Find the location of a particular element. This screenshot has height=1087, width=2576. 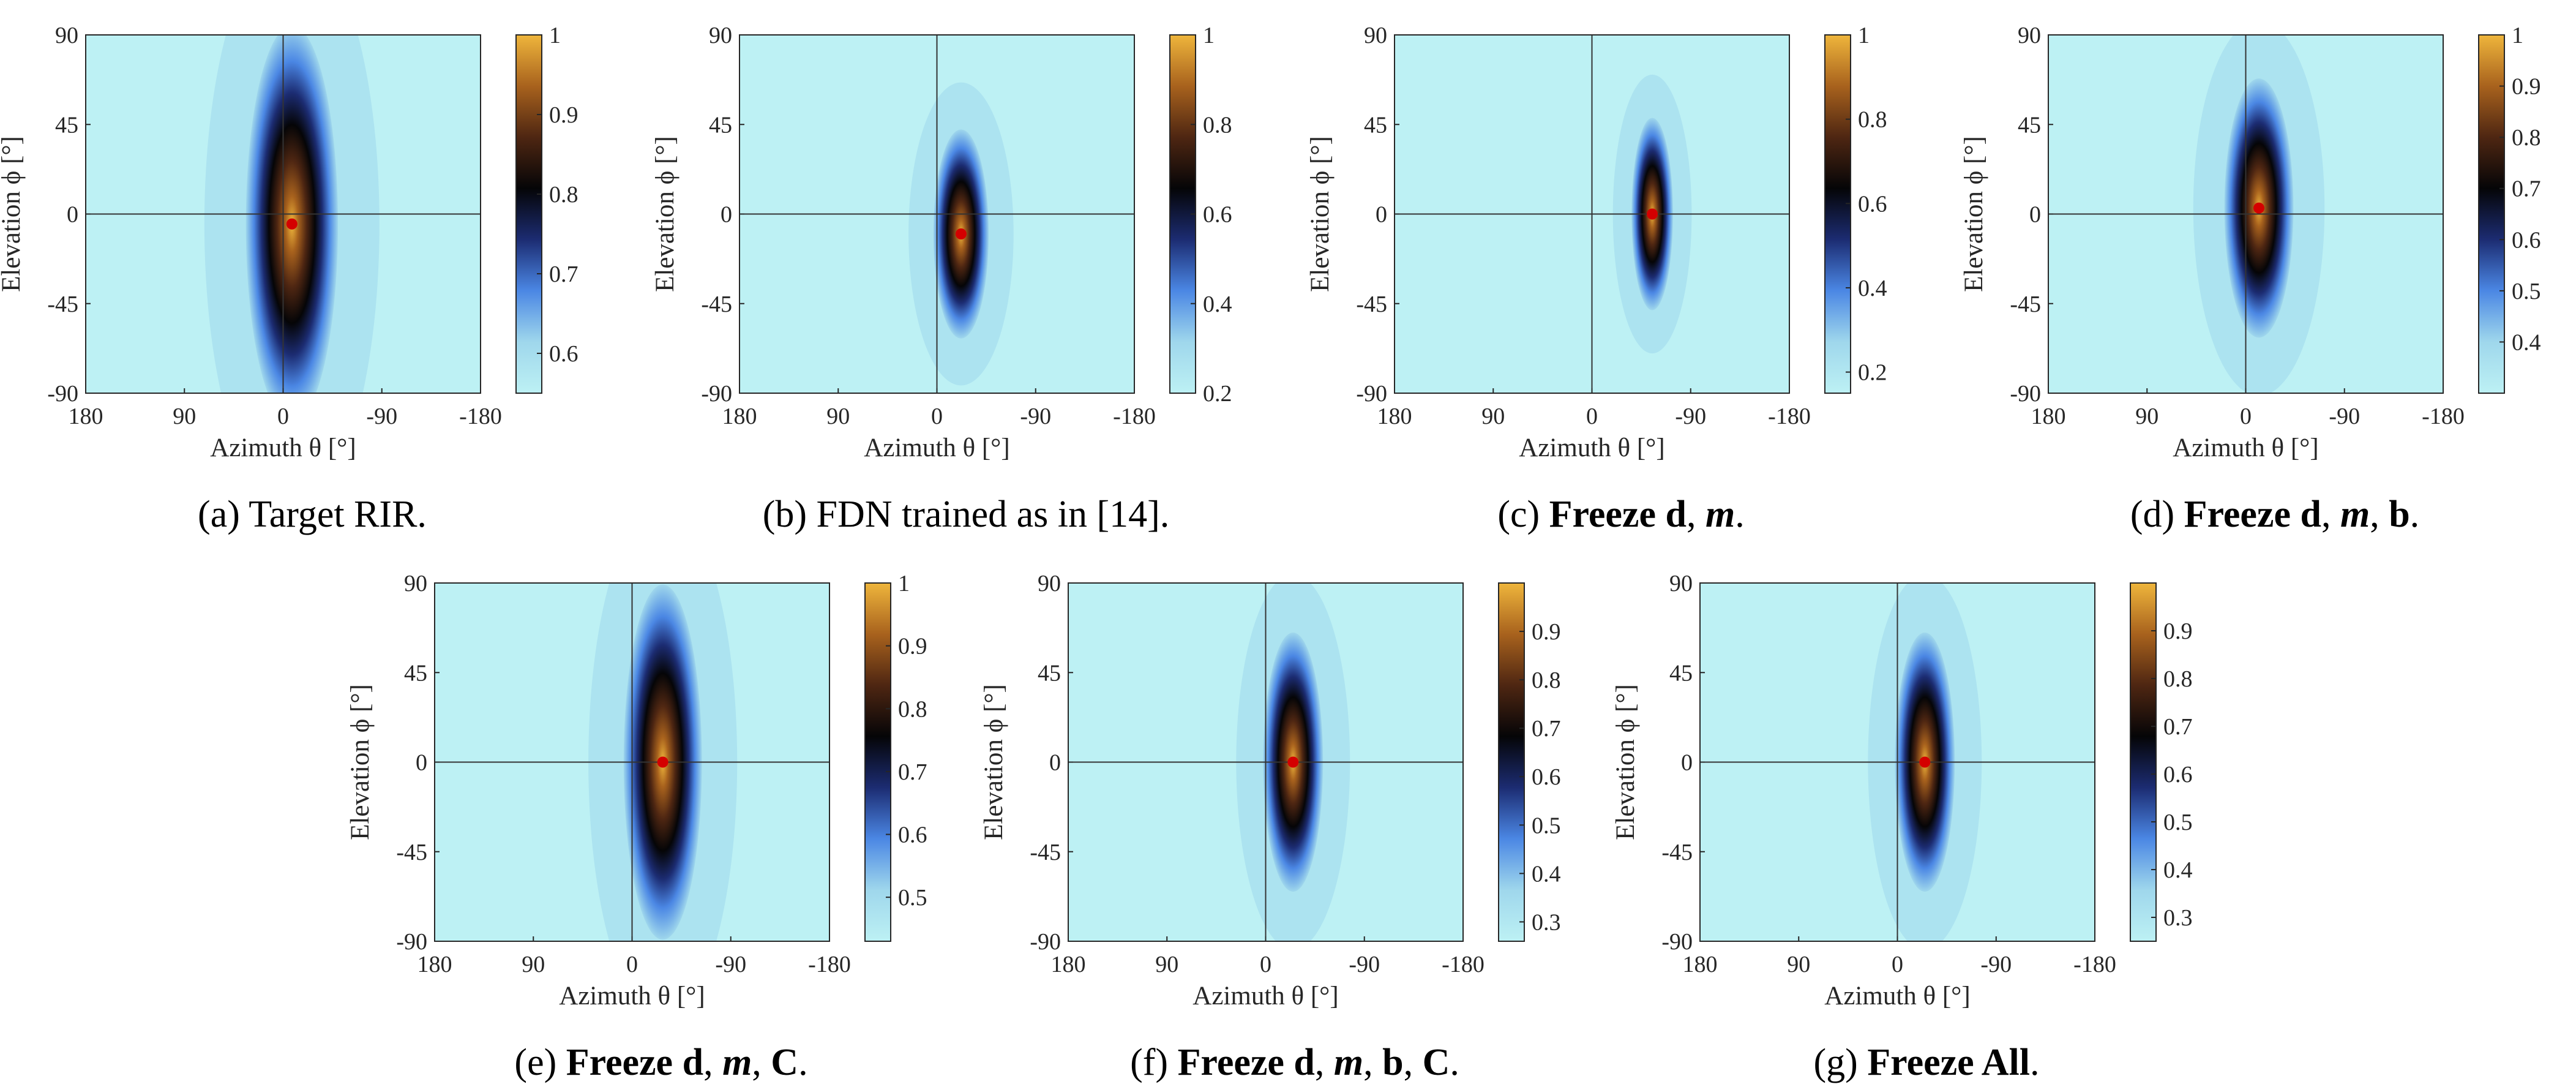

subplot-caption: (a) Target RIR. is located at coordinates (312, 514).